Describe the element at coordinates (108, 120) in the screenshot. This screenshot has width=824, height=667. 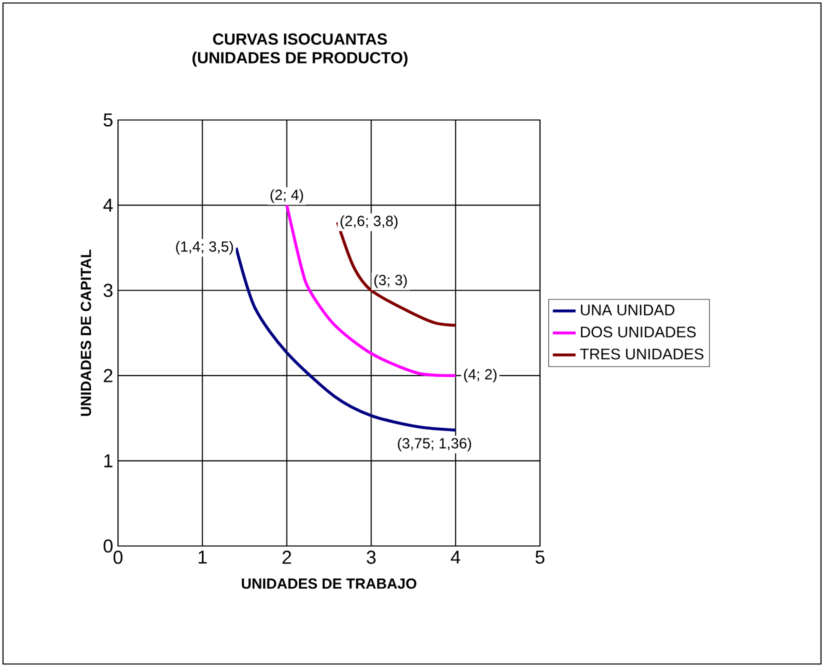
I see `y-tick-label: 5` at that location.